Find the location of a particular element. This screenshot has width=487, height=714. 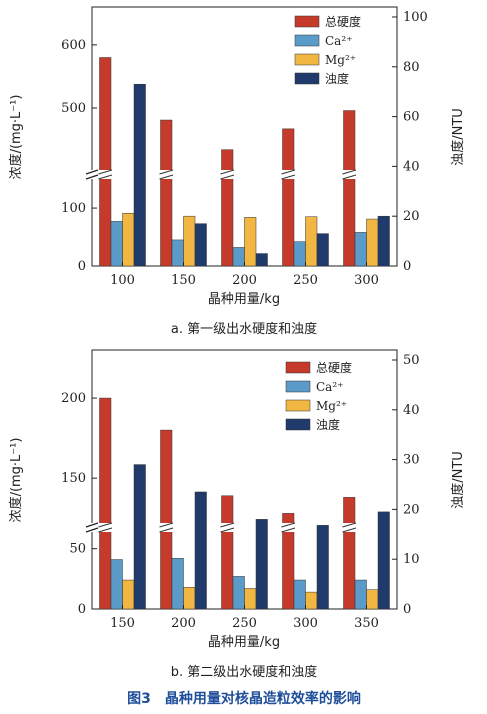

y-tick-label: 100 is located at coordinates (73, 208).